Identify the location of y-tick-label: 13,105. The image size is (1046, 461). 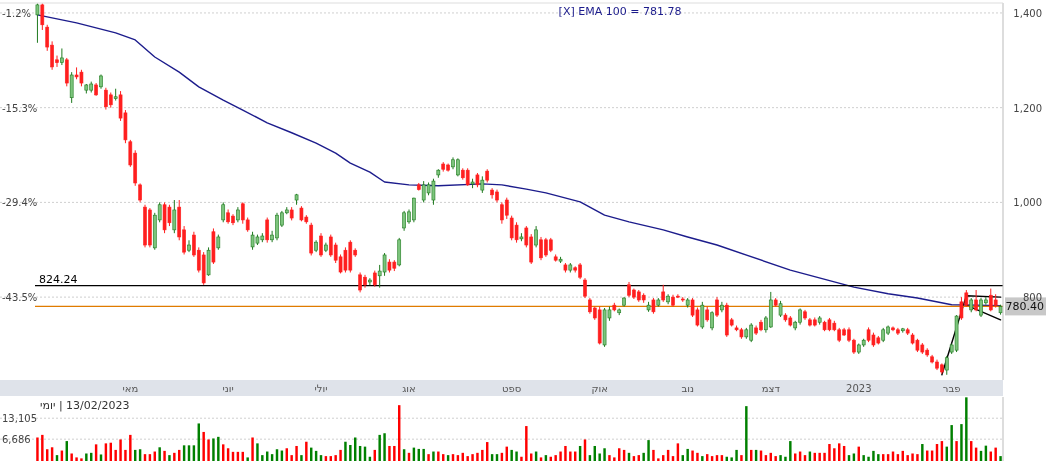
(19, 419).